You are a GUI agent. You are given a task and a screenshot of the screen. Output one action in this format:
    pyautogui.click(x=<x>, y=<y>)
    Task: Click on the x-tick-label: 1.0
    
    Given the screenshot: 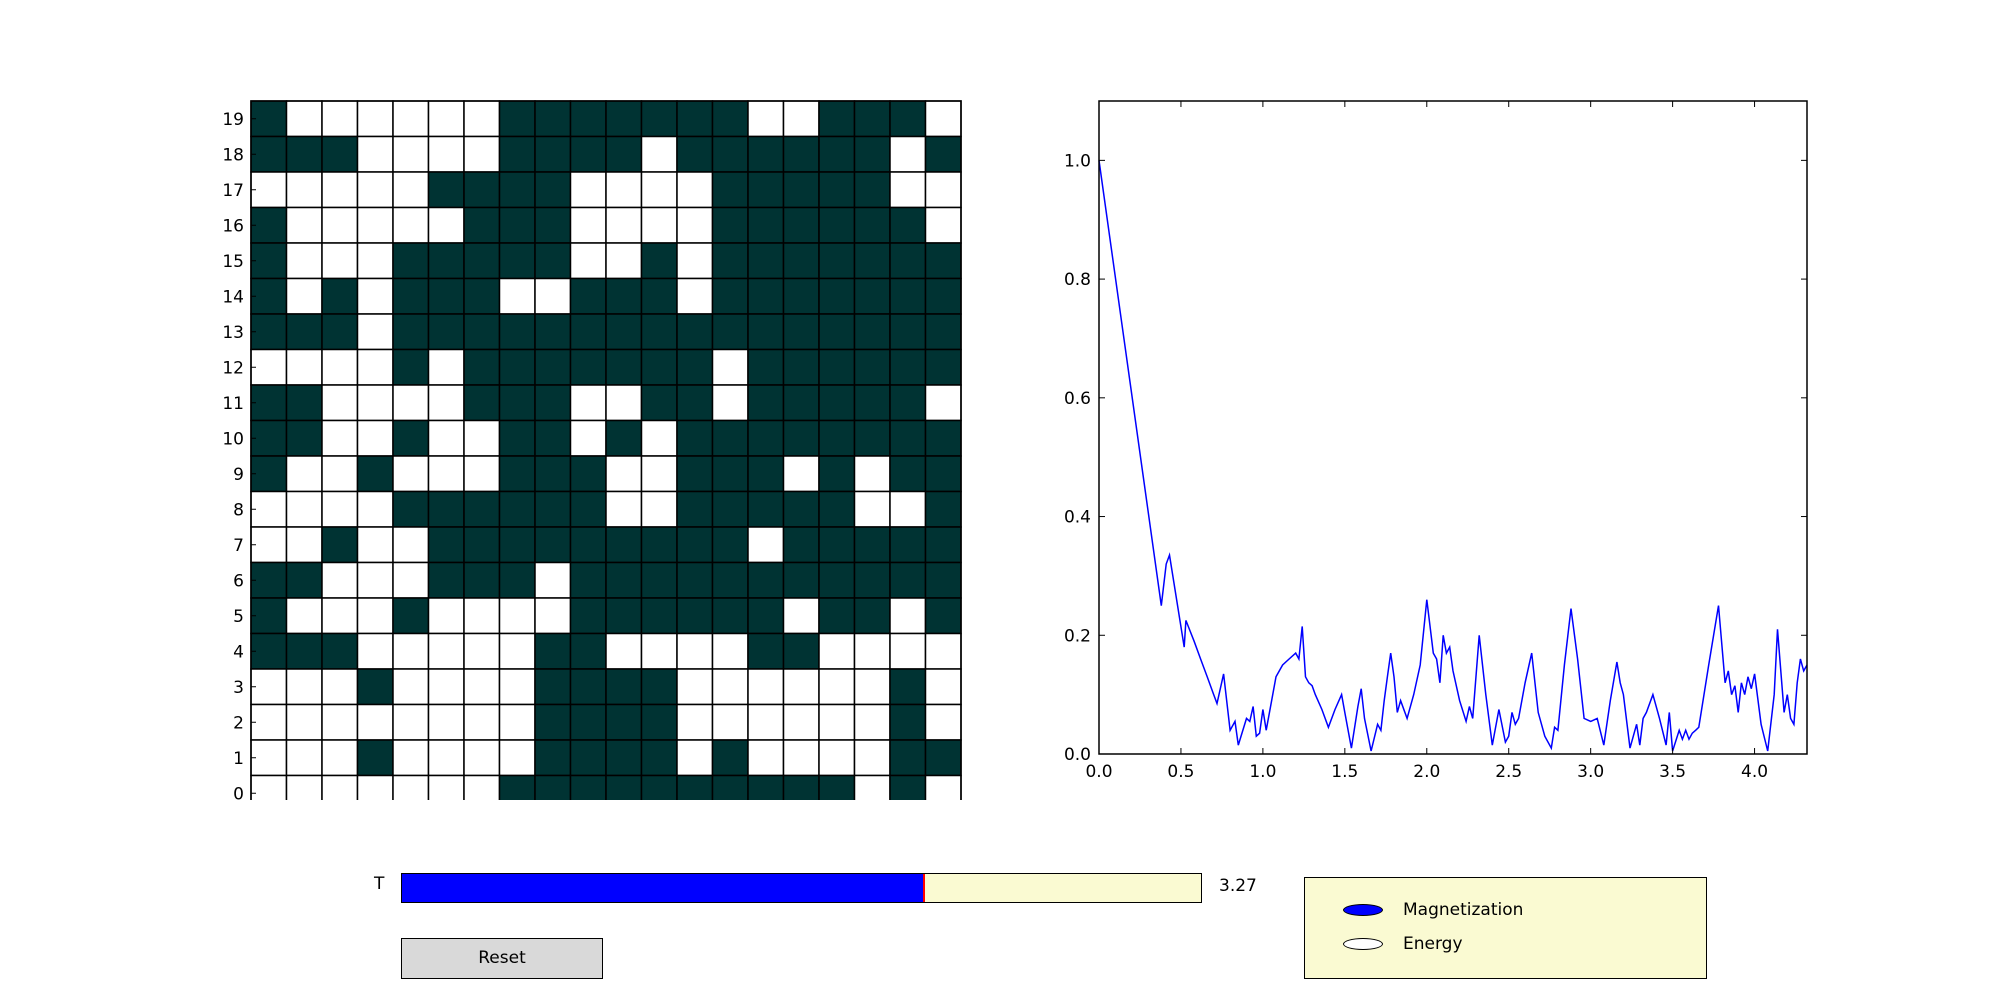 What is the action you would take?
    pyautogui.click(x=1262, y=772)
    